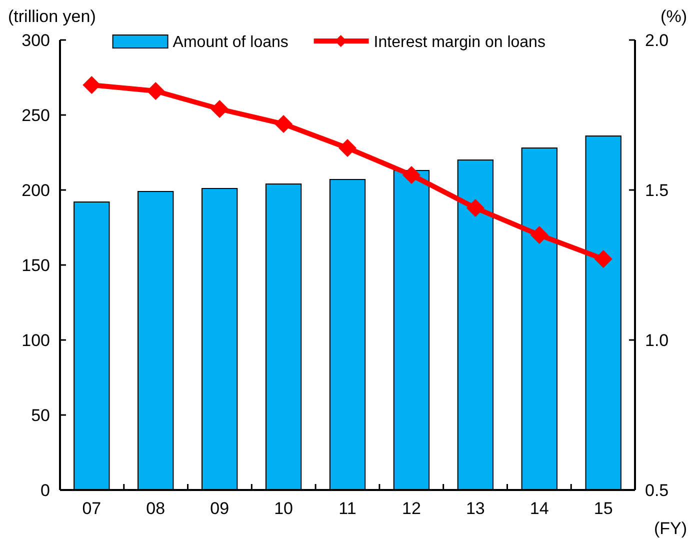 The width and height of the screenshot is (695, 539). What do you see at coordinates (92, 508) in the screenshot?
I see `x-tick-label: 07` at bounding box center [92, 508].